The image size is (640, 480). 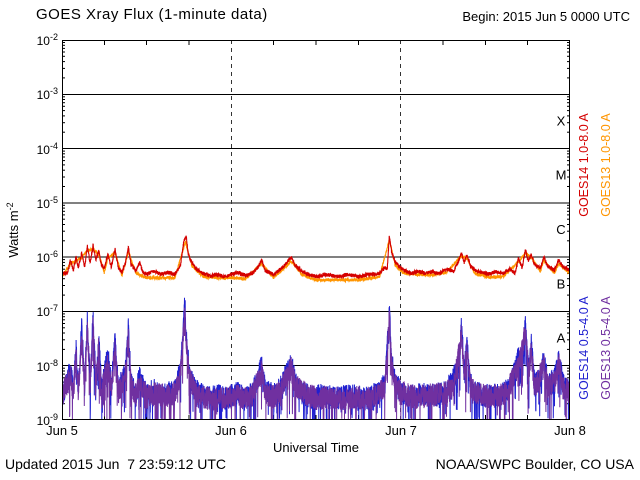 What do you see at coordinates (47, 420) in the screenshot?
I see `y-tick-label: 10⁻⁹` at bounding box center [47, 420].